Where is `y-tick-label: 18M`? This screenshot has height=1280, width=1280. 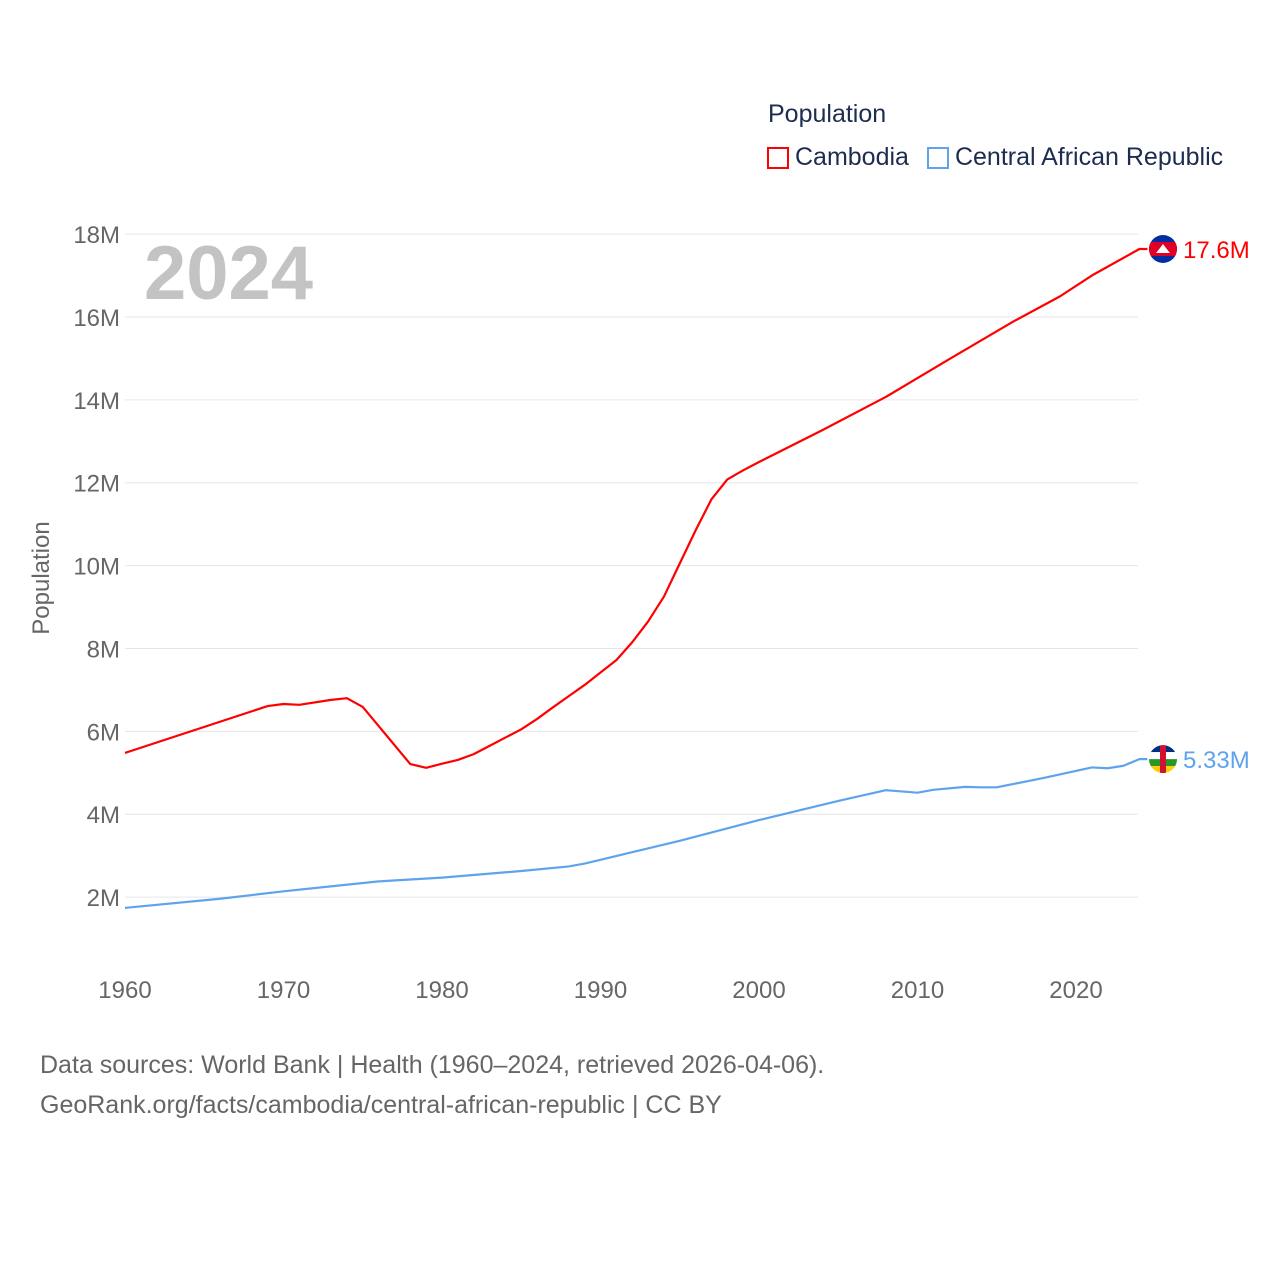 y-tick-label: 18M is located at coordinates (96, 235).